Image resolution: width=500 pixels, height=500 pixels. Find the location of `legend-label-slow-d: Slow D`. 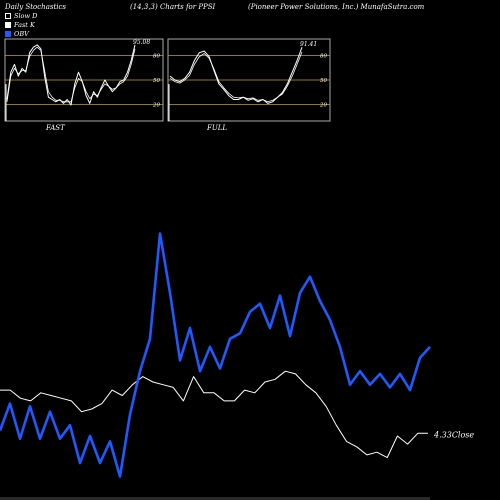

legend-label-slow-d: Slow D is located at coordinates (26, 16).